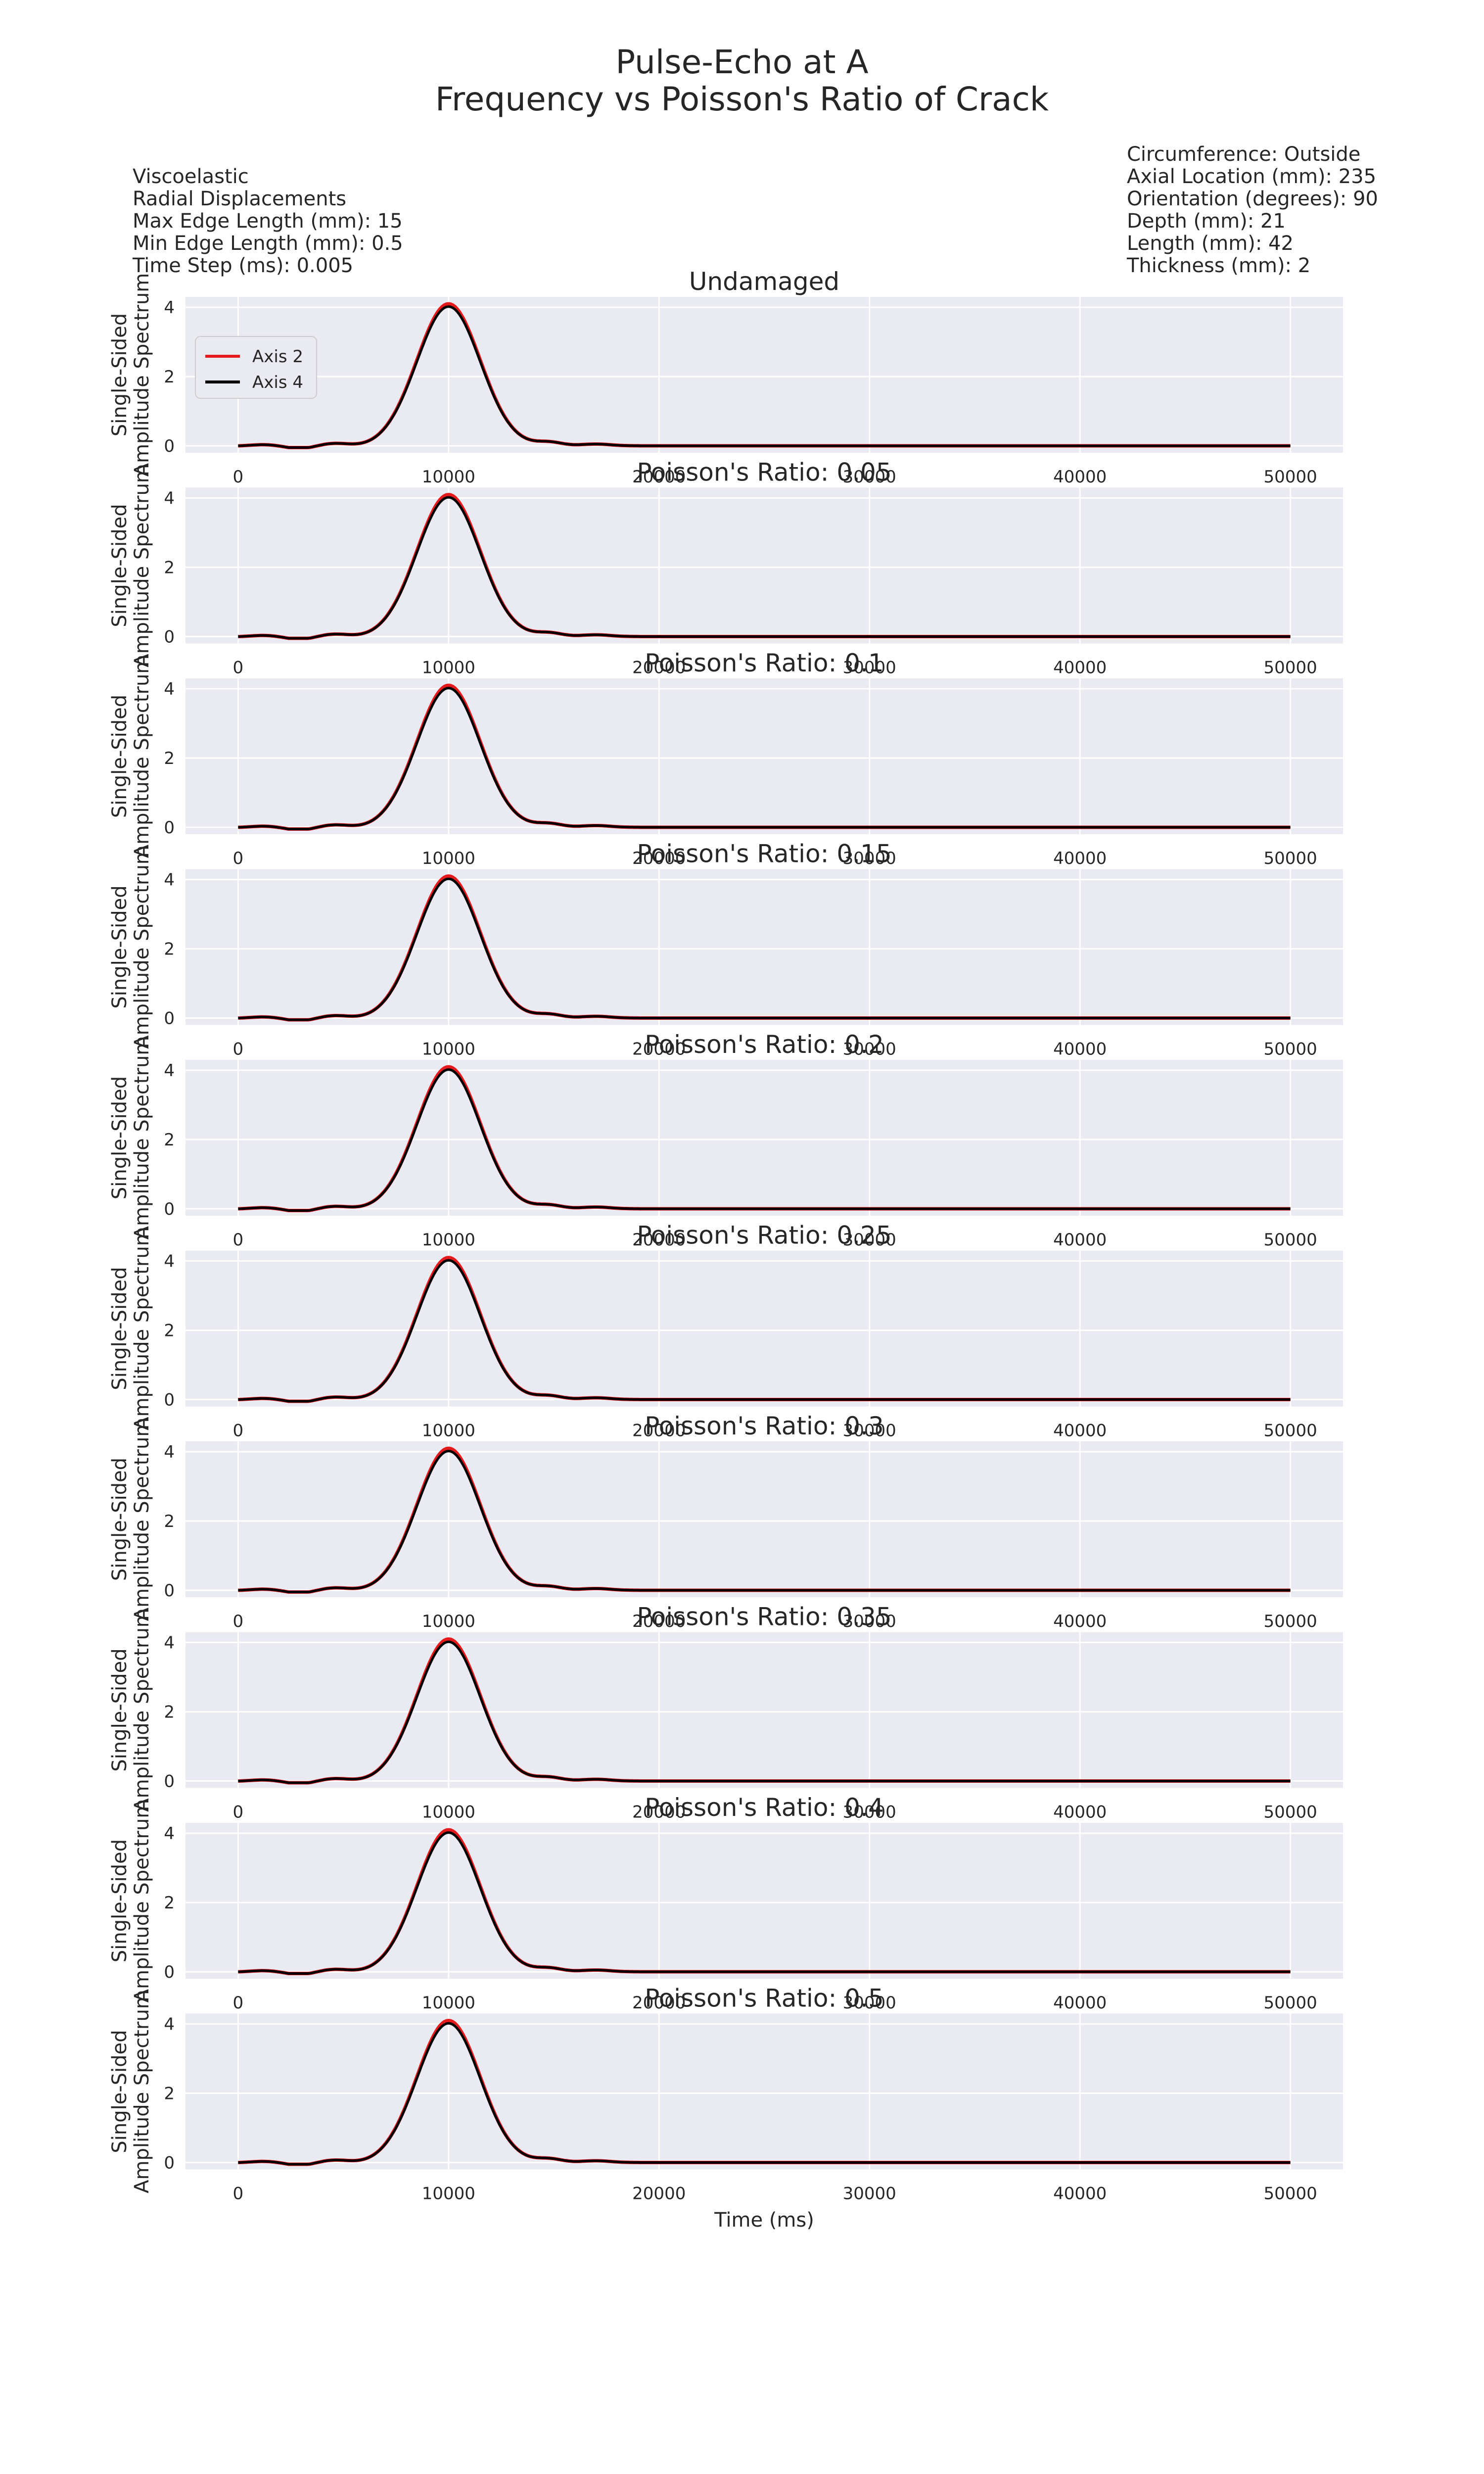  What do you see at coordinates (1210, 244) in the screenshot?
I see `info-right-line: Length (mm): 42` at bounding box center [1210, 244].